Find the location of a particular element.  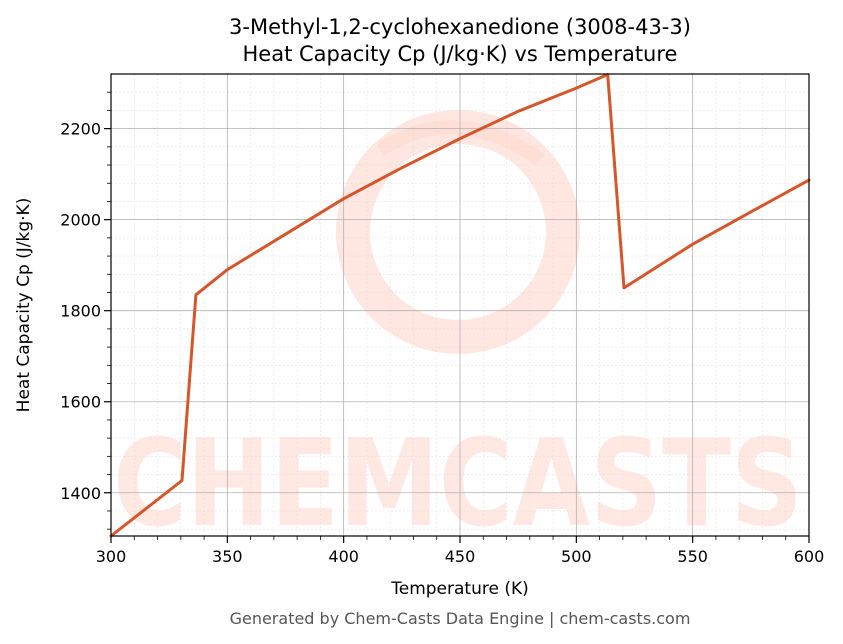

x-tick-label: 350 is located at coordinates (227, 556).